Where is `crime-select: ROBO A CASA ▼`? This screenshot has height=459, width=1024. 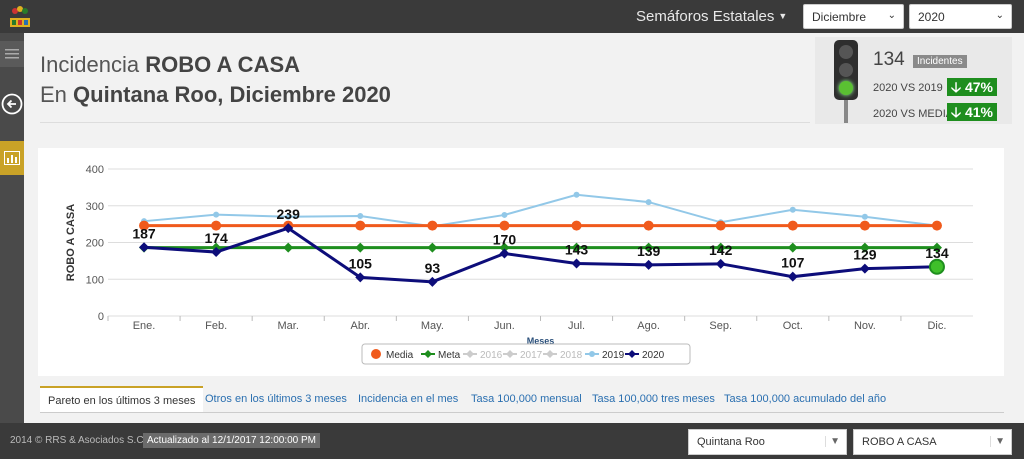
crime-select: ROBO A CASA ▼ is located at coordinates (932, 442).